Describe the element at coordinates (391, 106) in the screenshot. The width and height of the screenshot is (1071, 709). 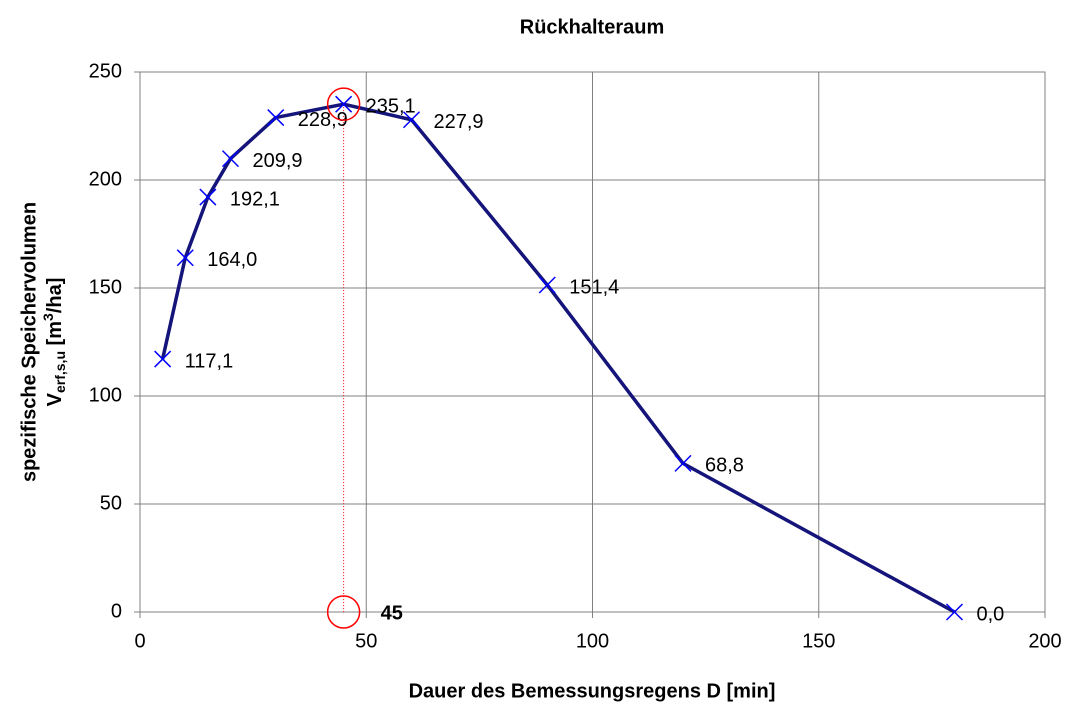
I see `data-label: 235,1` at that location.